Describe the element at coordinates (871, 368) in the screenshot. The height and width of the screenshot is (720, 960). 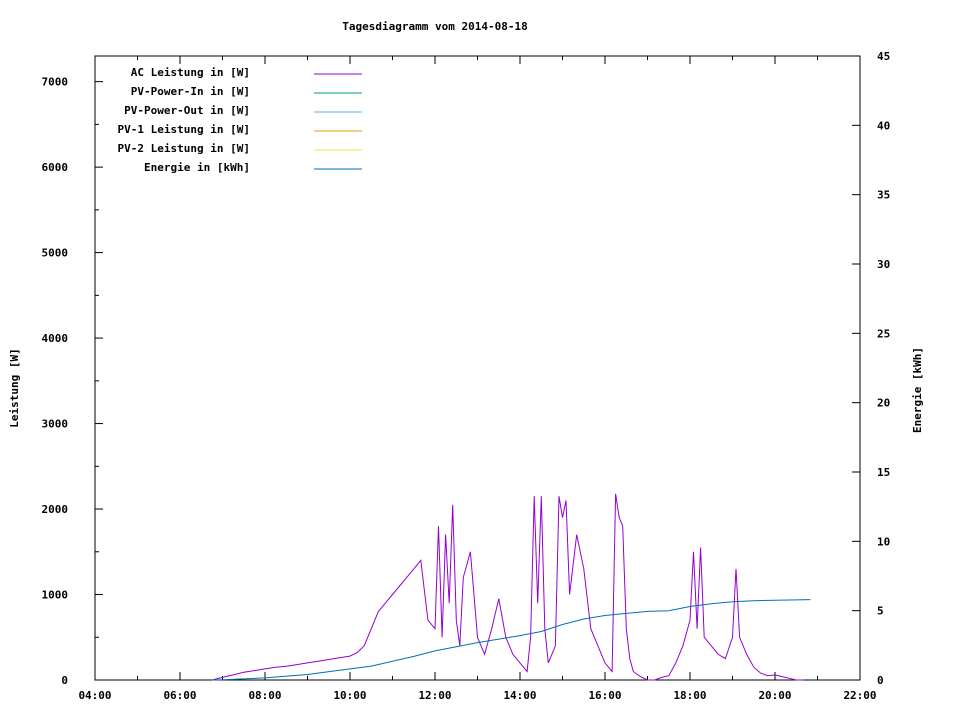
I see `y2-axis-ticks: 0 5 10 15 20 25 30 35 40 45` at that location.